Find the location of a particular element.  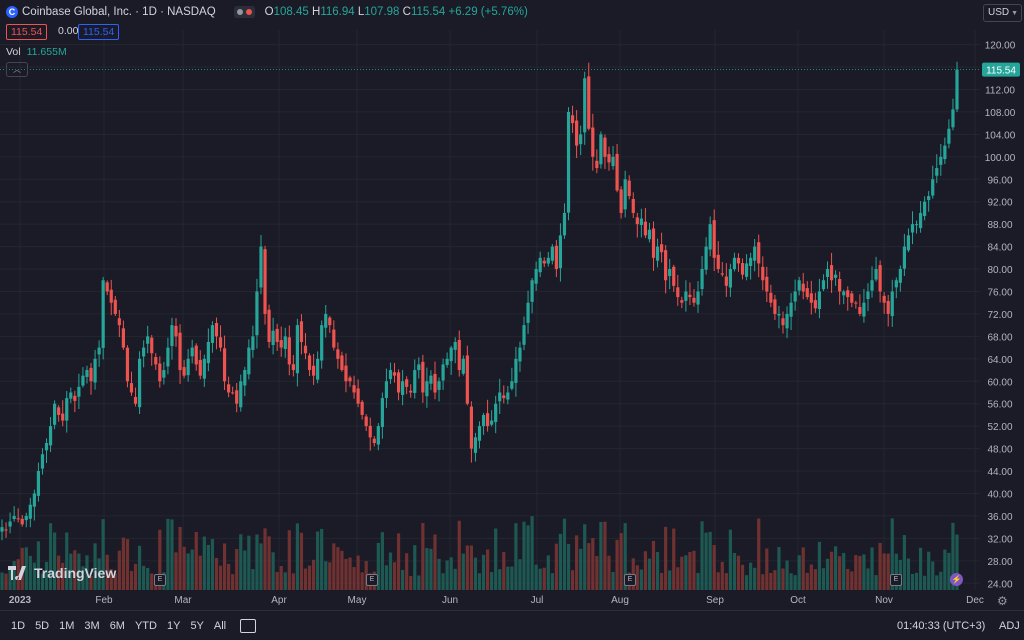

range-6m-button: 6M is located at coordinates (117, 625).